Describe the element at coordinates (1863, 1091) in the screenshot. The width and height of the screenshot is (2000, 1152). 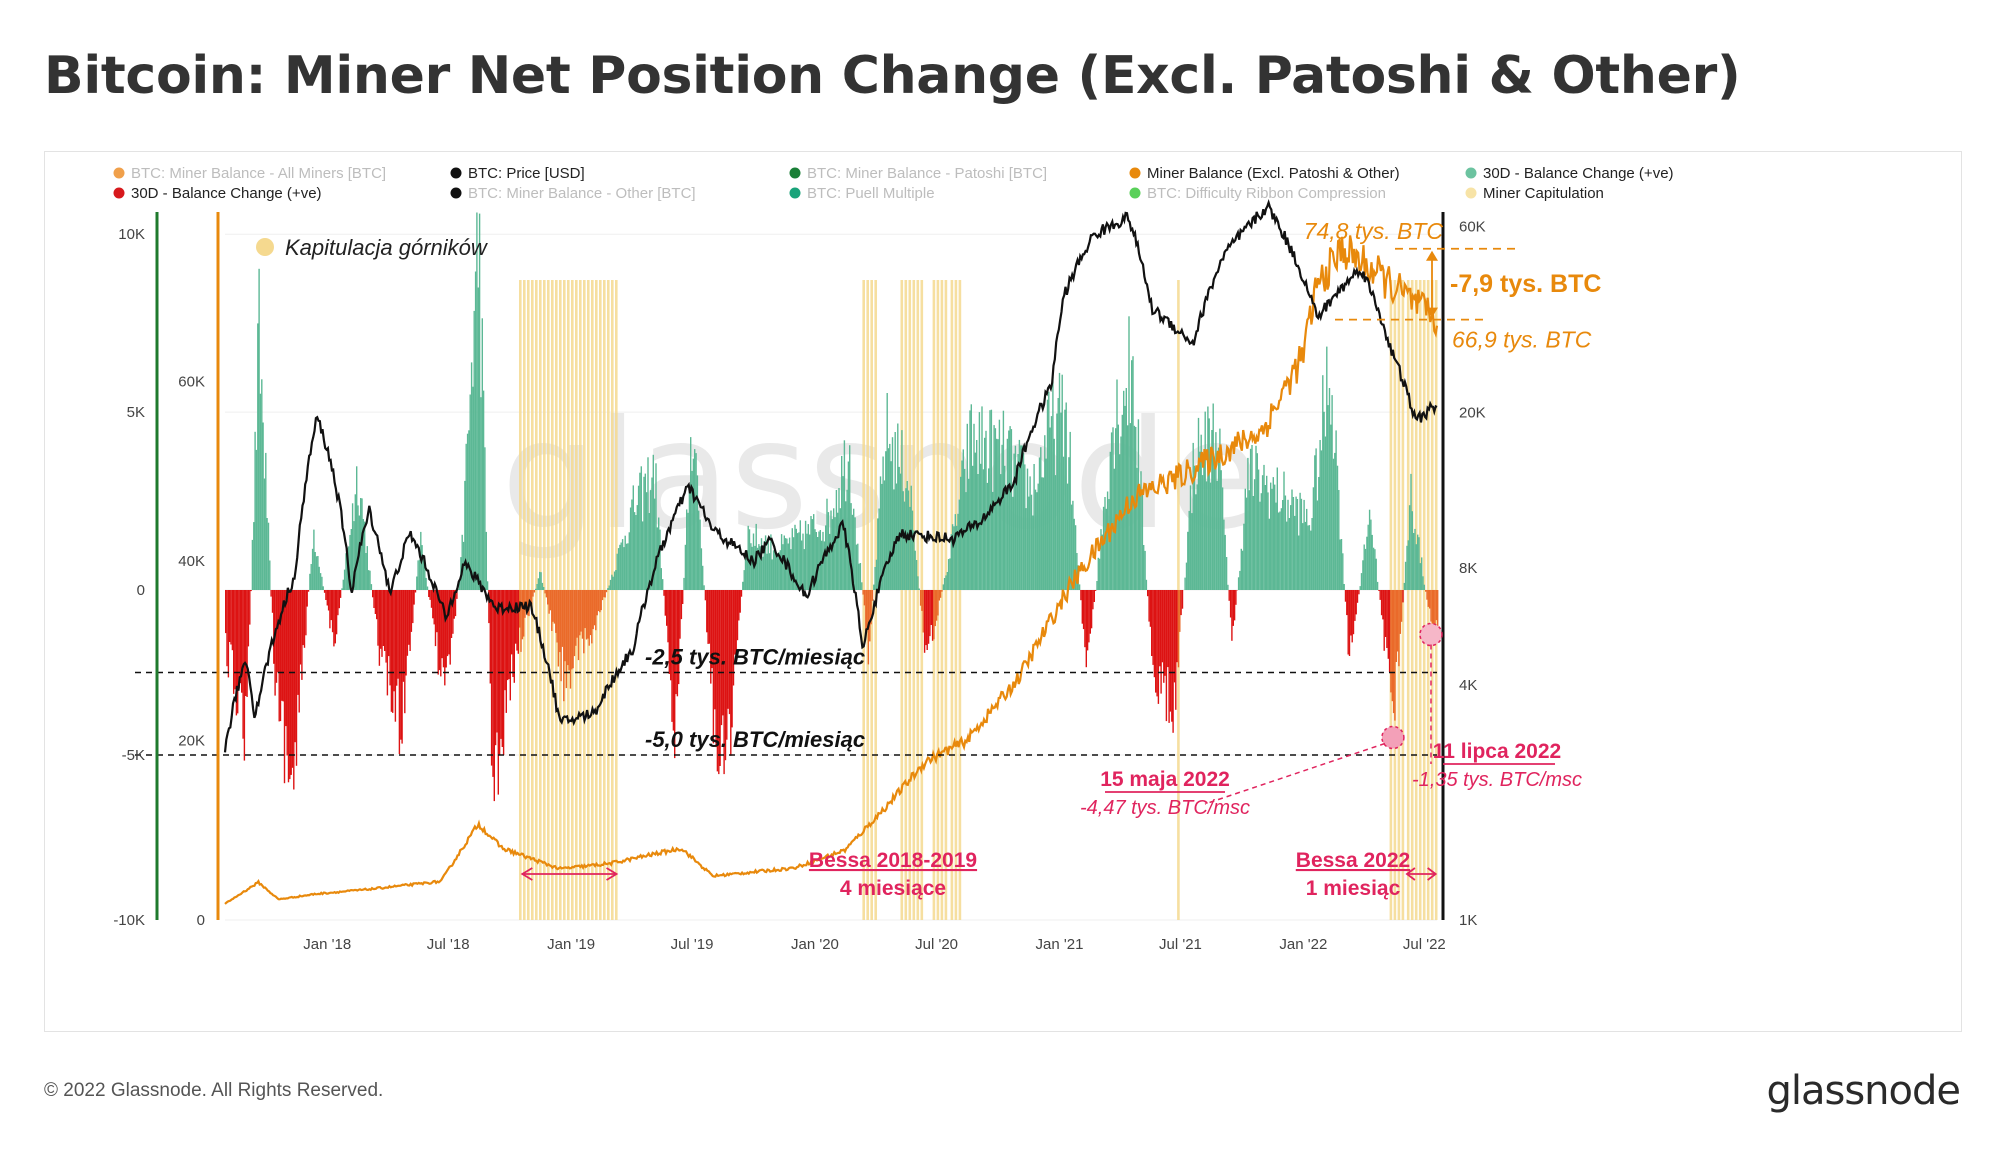
I see `brand-logo: glassnode` at that location.